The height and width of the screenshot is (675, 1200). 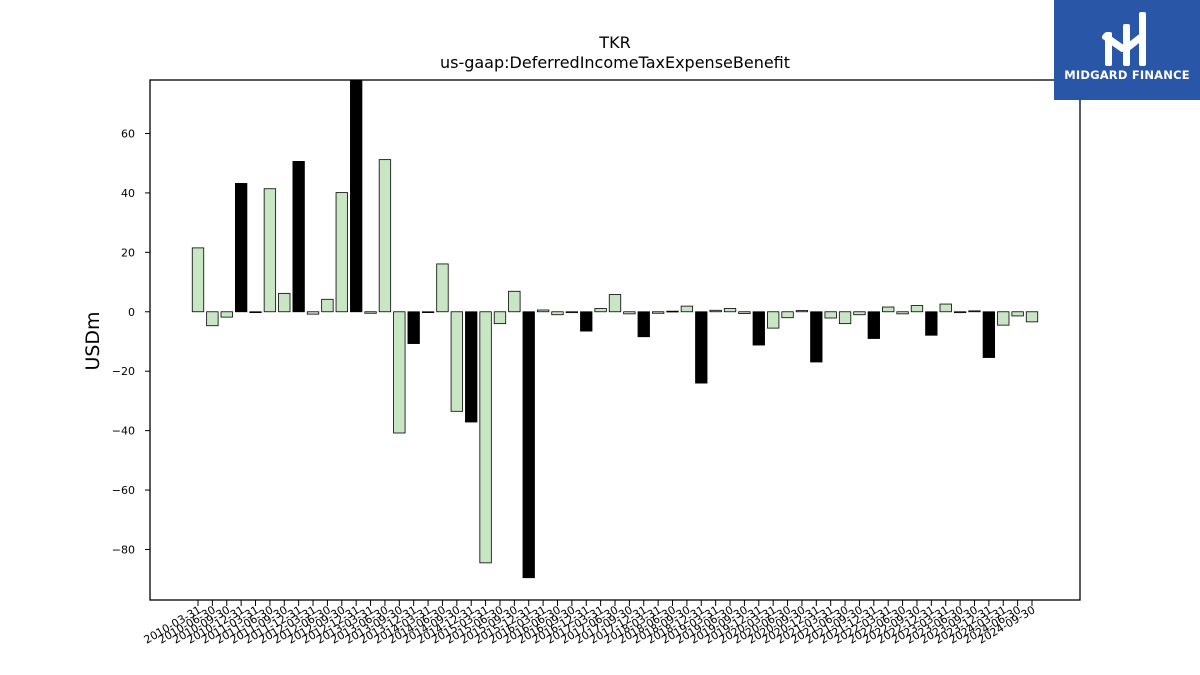 What do you see at coordinates (123, 431) in the screenshot?
I see `y-tick-label: −40` at bounding box center [123, 431].